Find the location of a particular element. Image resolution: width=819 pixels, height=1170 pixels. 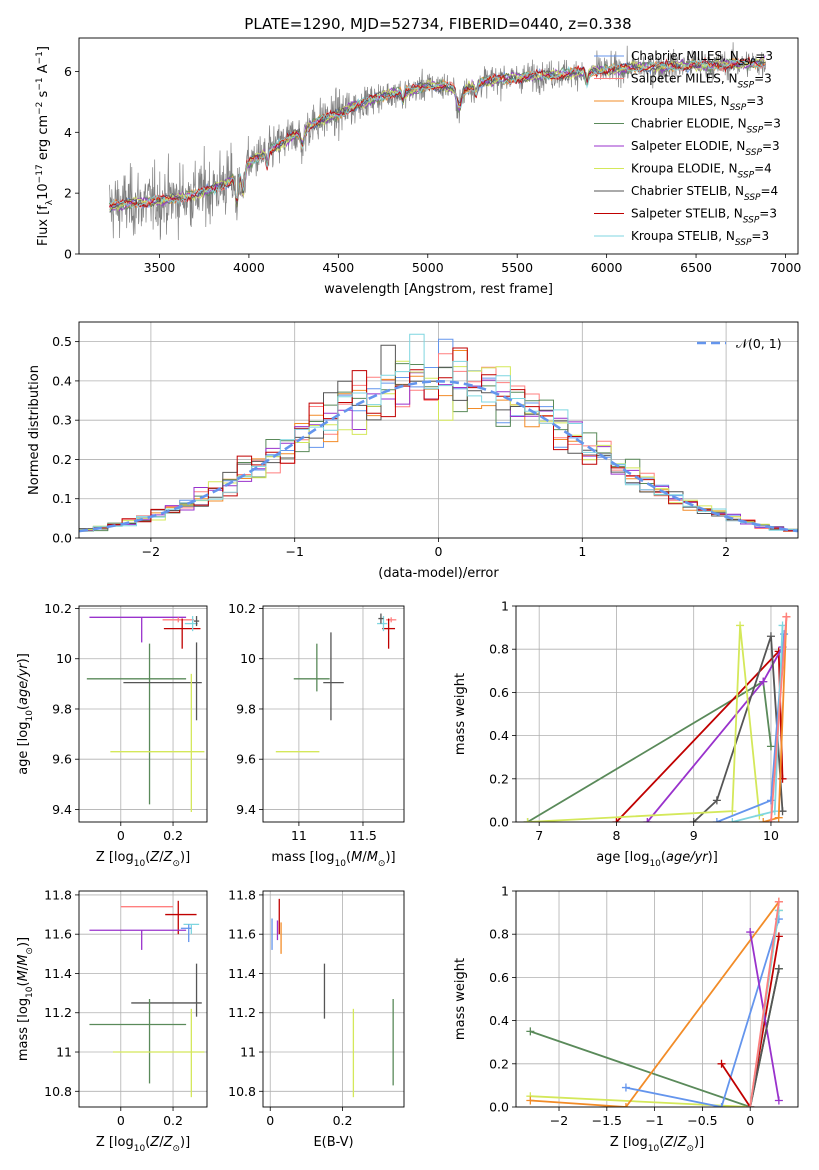

x-tick-label: 2 is located at coordinates (726, 551).